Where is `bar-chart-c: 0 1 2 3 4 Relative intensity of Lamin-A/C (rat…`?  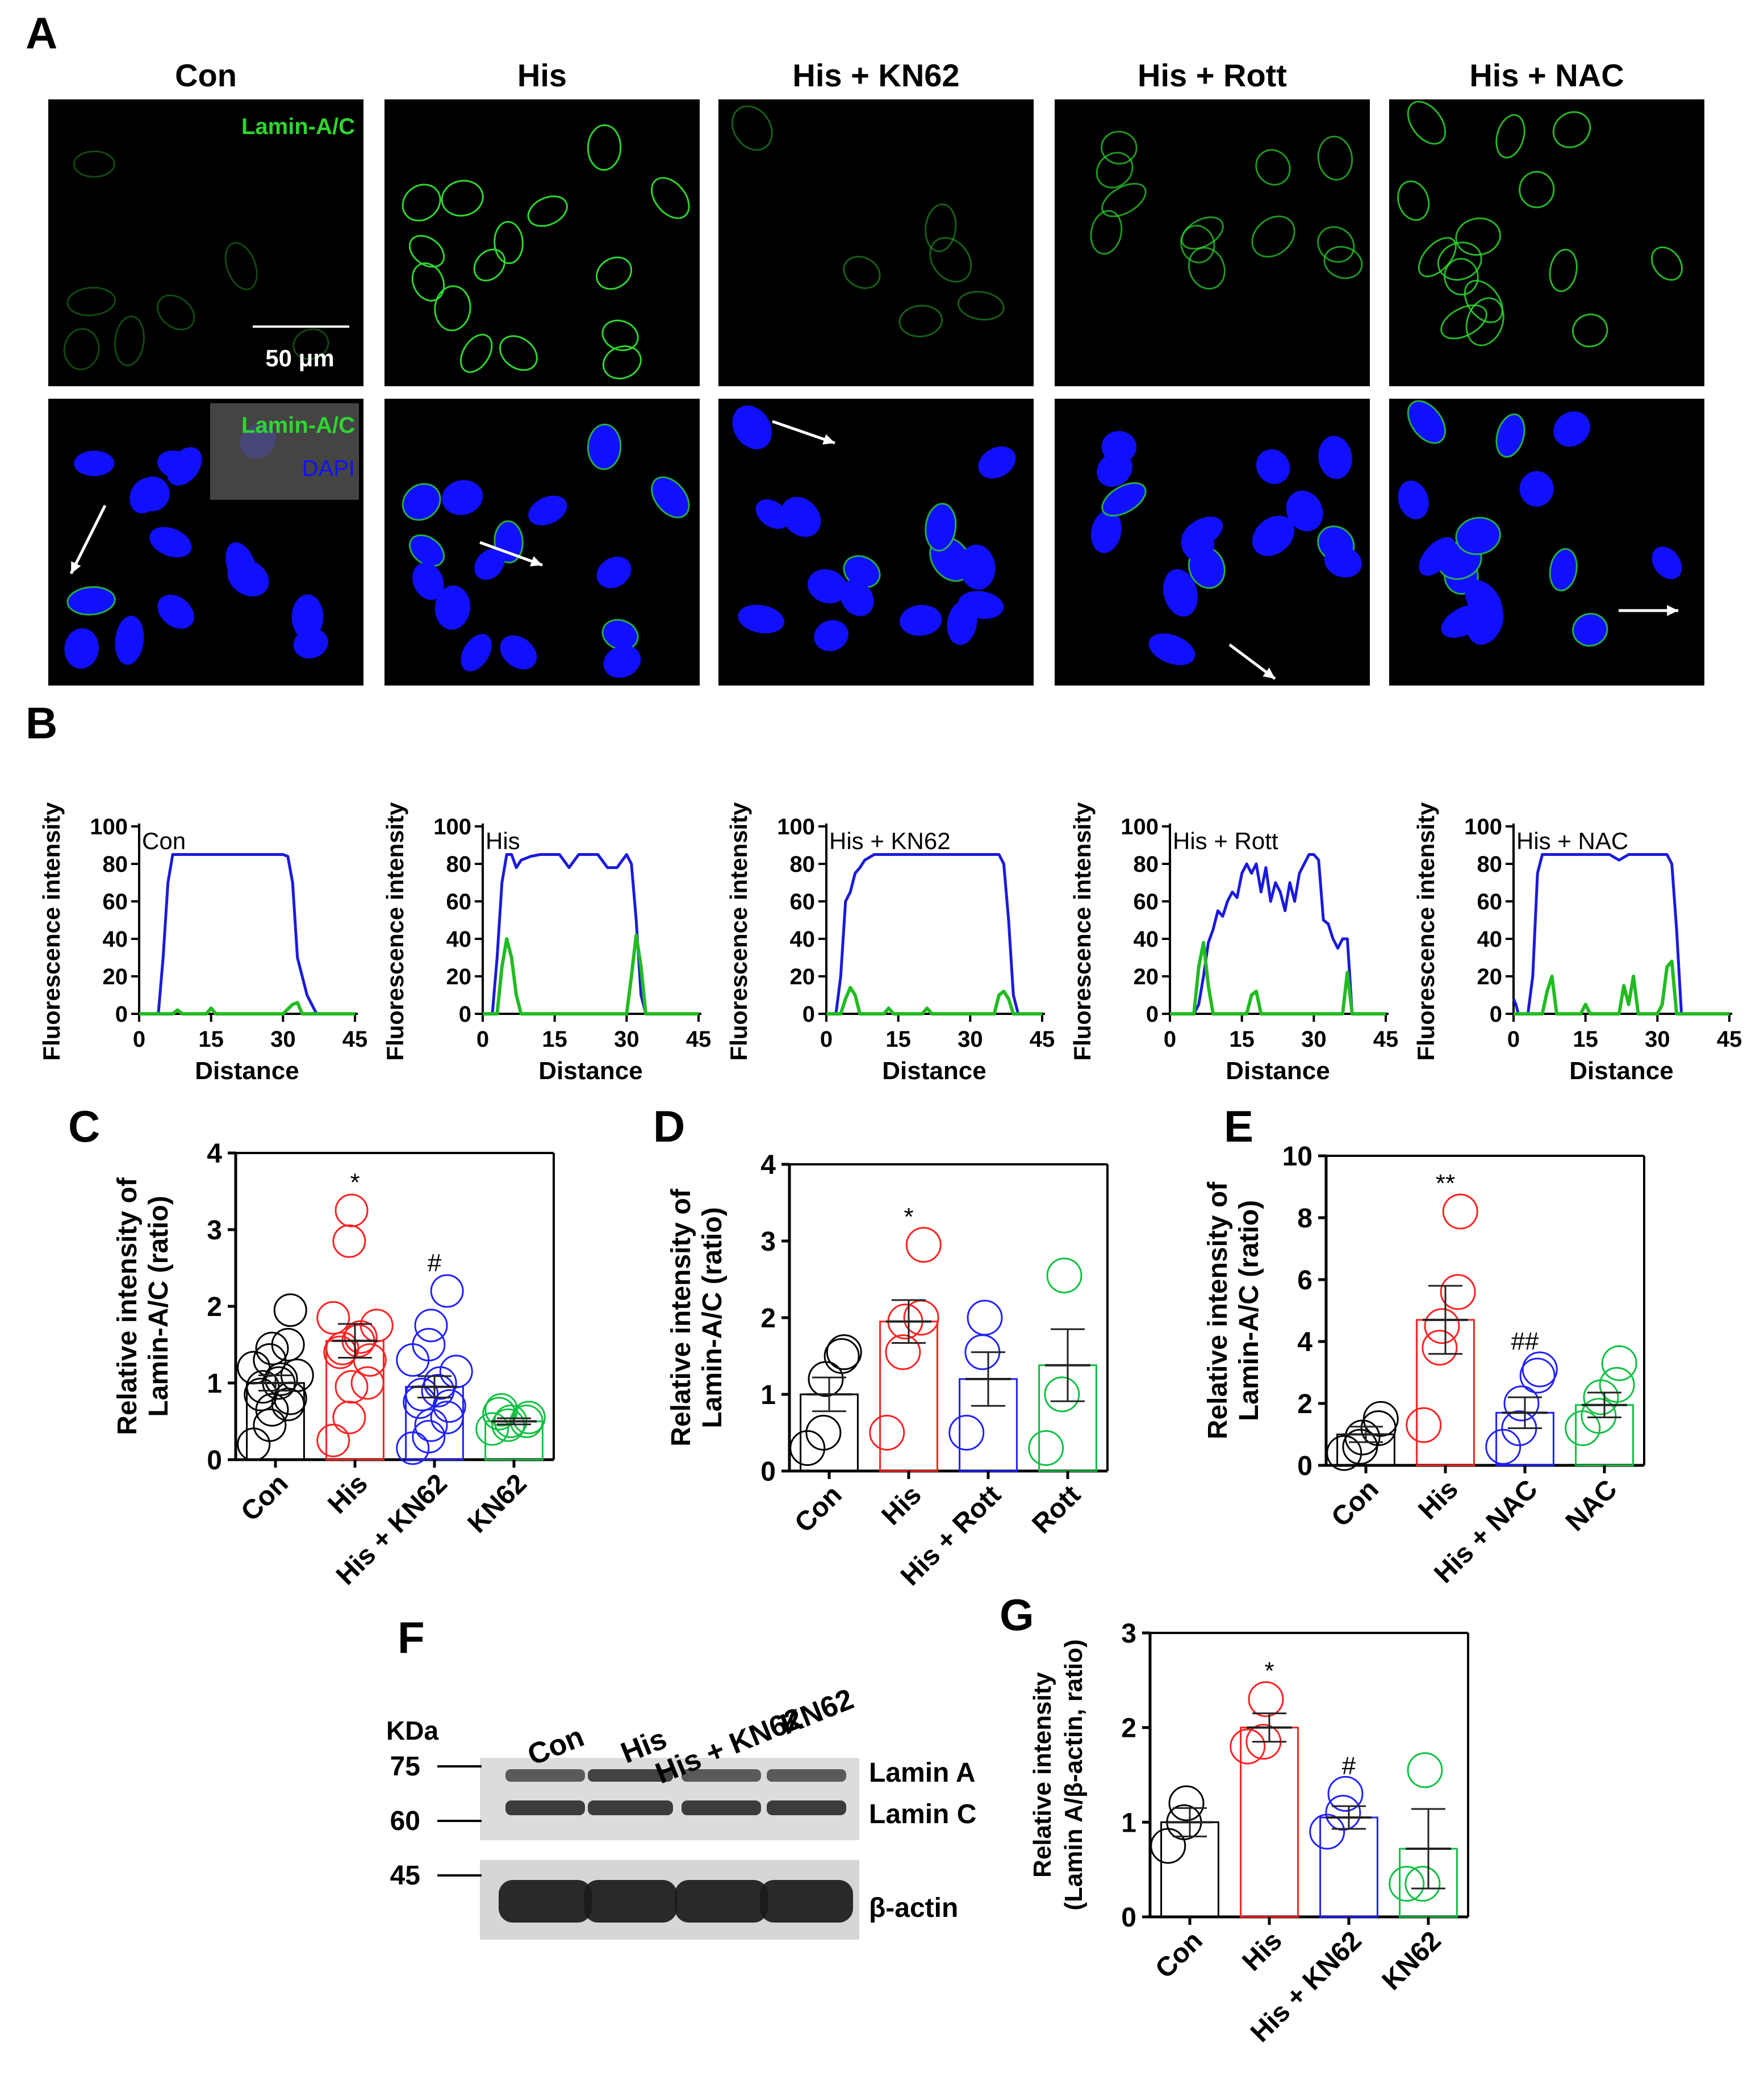 bar-chart-c: 0 1 2 3 4 Relative intensity of Lamin-A/C (rat… is located at coordinates (333, 1365).